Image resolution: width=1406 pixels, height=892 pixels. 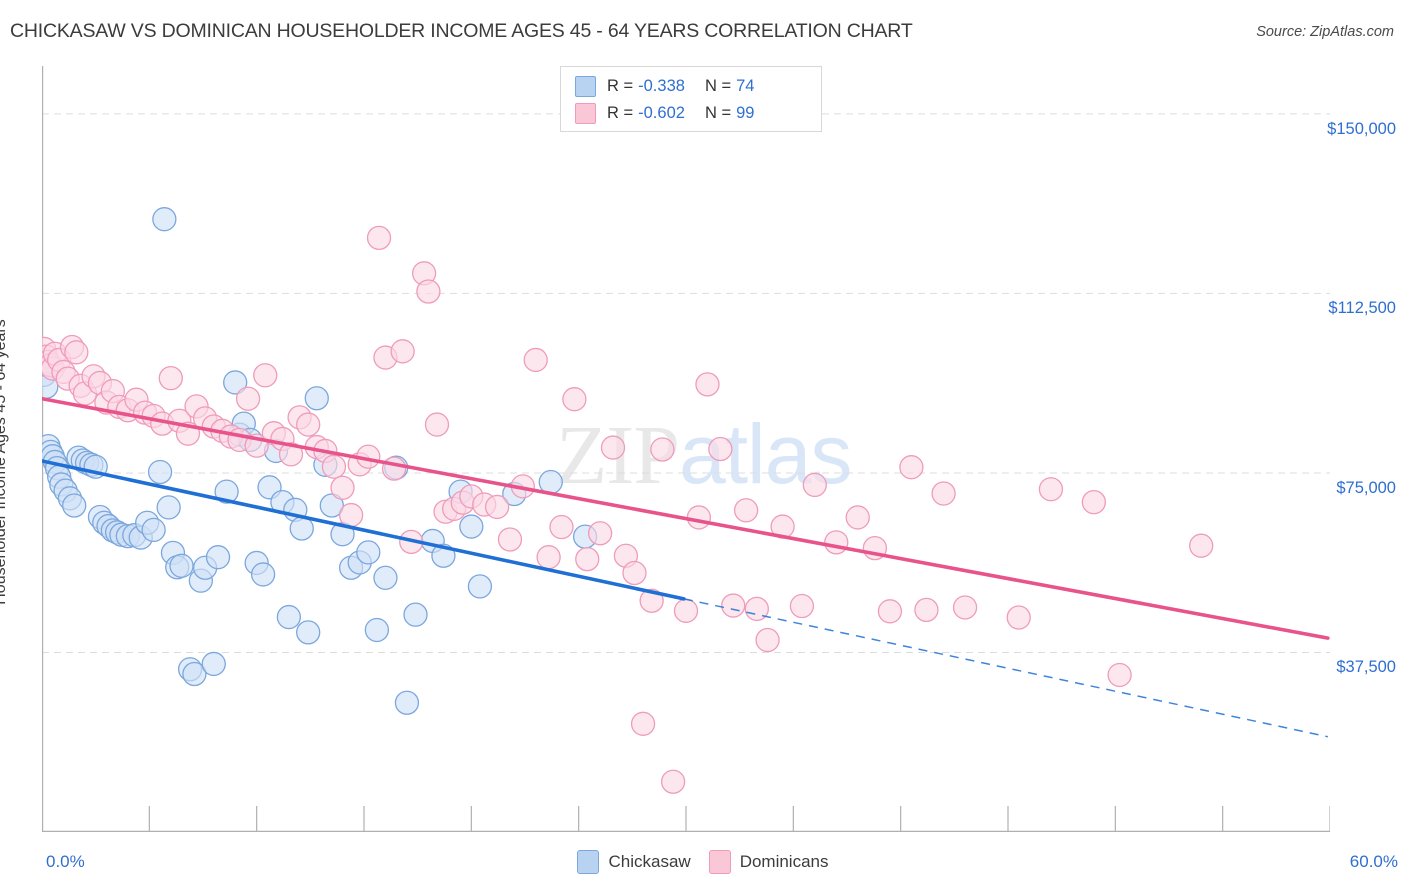 What do you see at coordinates (745, 86) in the screenshot?
I see `n-value-chickasaw: 74` at bounding box center [745, 86].